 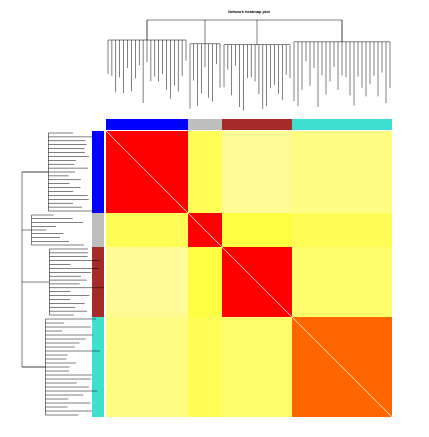 What do you see at coordinates (249, 65) in the screenshot?
I see `dendrogram-top` at bounding box center [249, 65].